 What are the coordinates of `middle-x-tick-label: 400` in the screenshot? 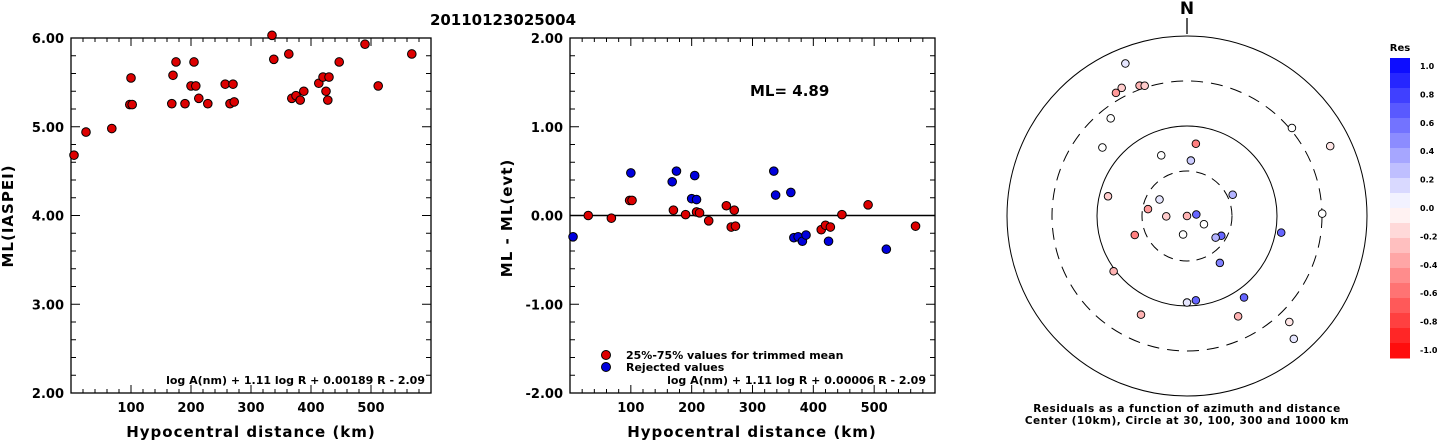 It's located at (813, 408).